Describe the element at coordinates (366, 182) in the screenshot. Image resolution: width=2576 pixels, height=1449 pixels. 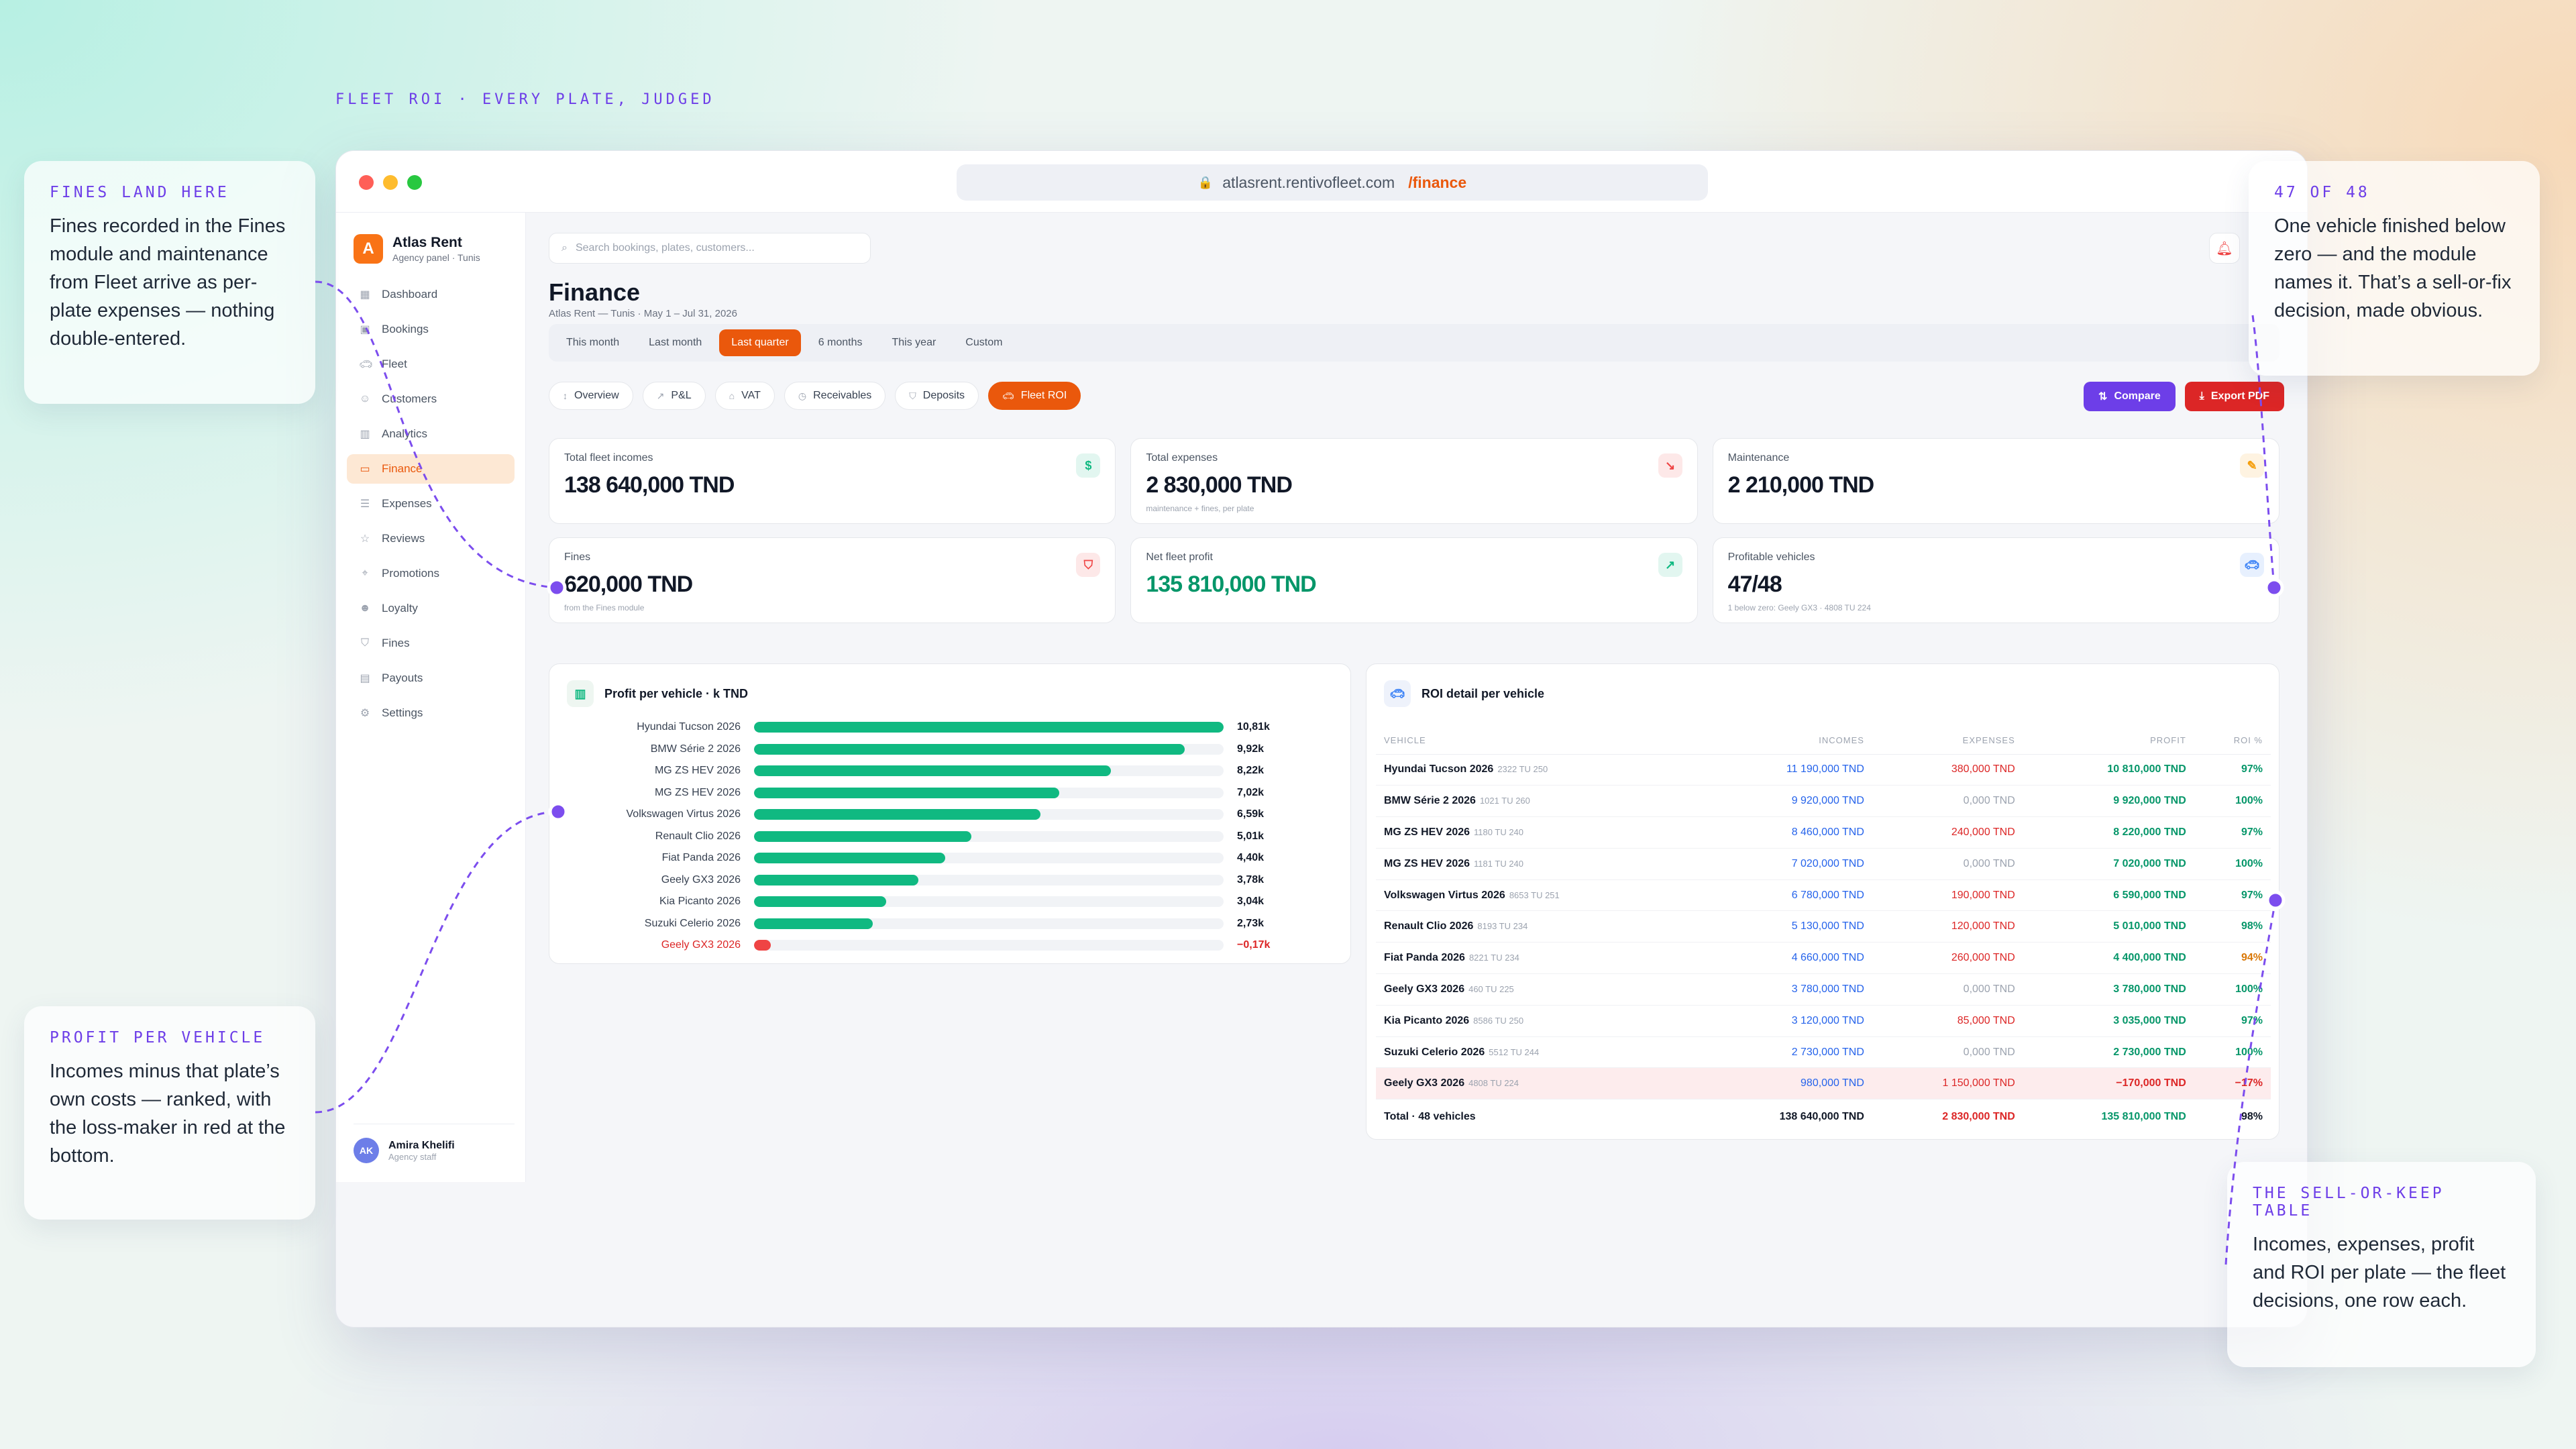
I see `close-window-button` at that location.